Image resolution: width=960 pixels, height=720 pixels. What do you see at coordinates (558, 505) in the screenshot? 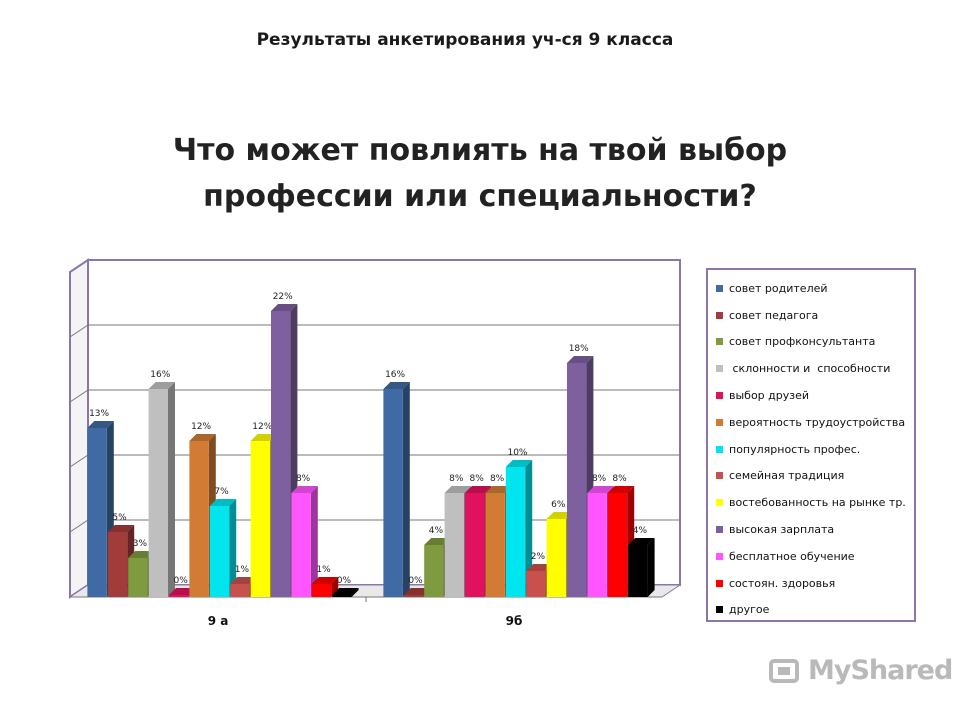
I see `data-label: 6%` at bounding box center [558, 505].